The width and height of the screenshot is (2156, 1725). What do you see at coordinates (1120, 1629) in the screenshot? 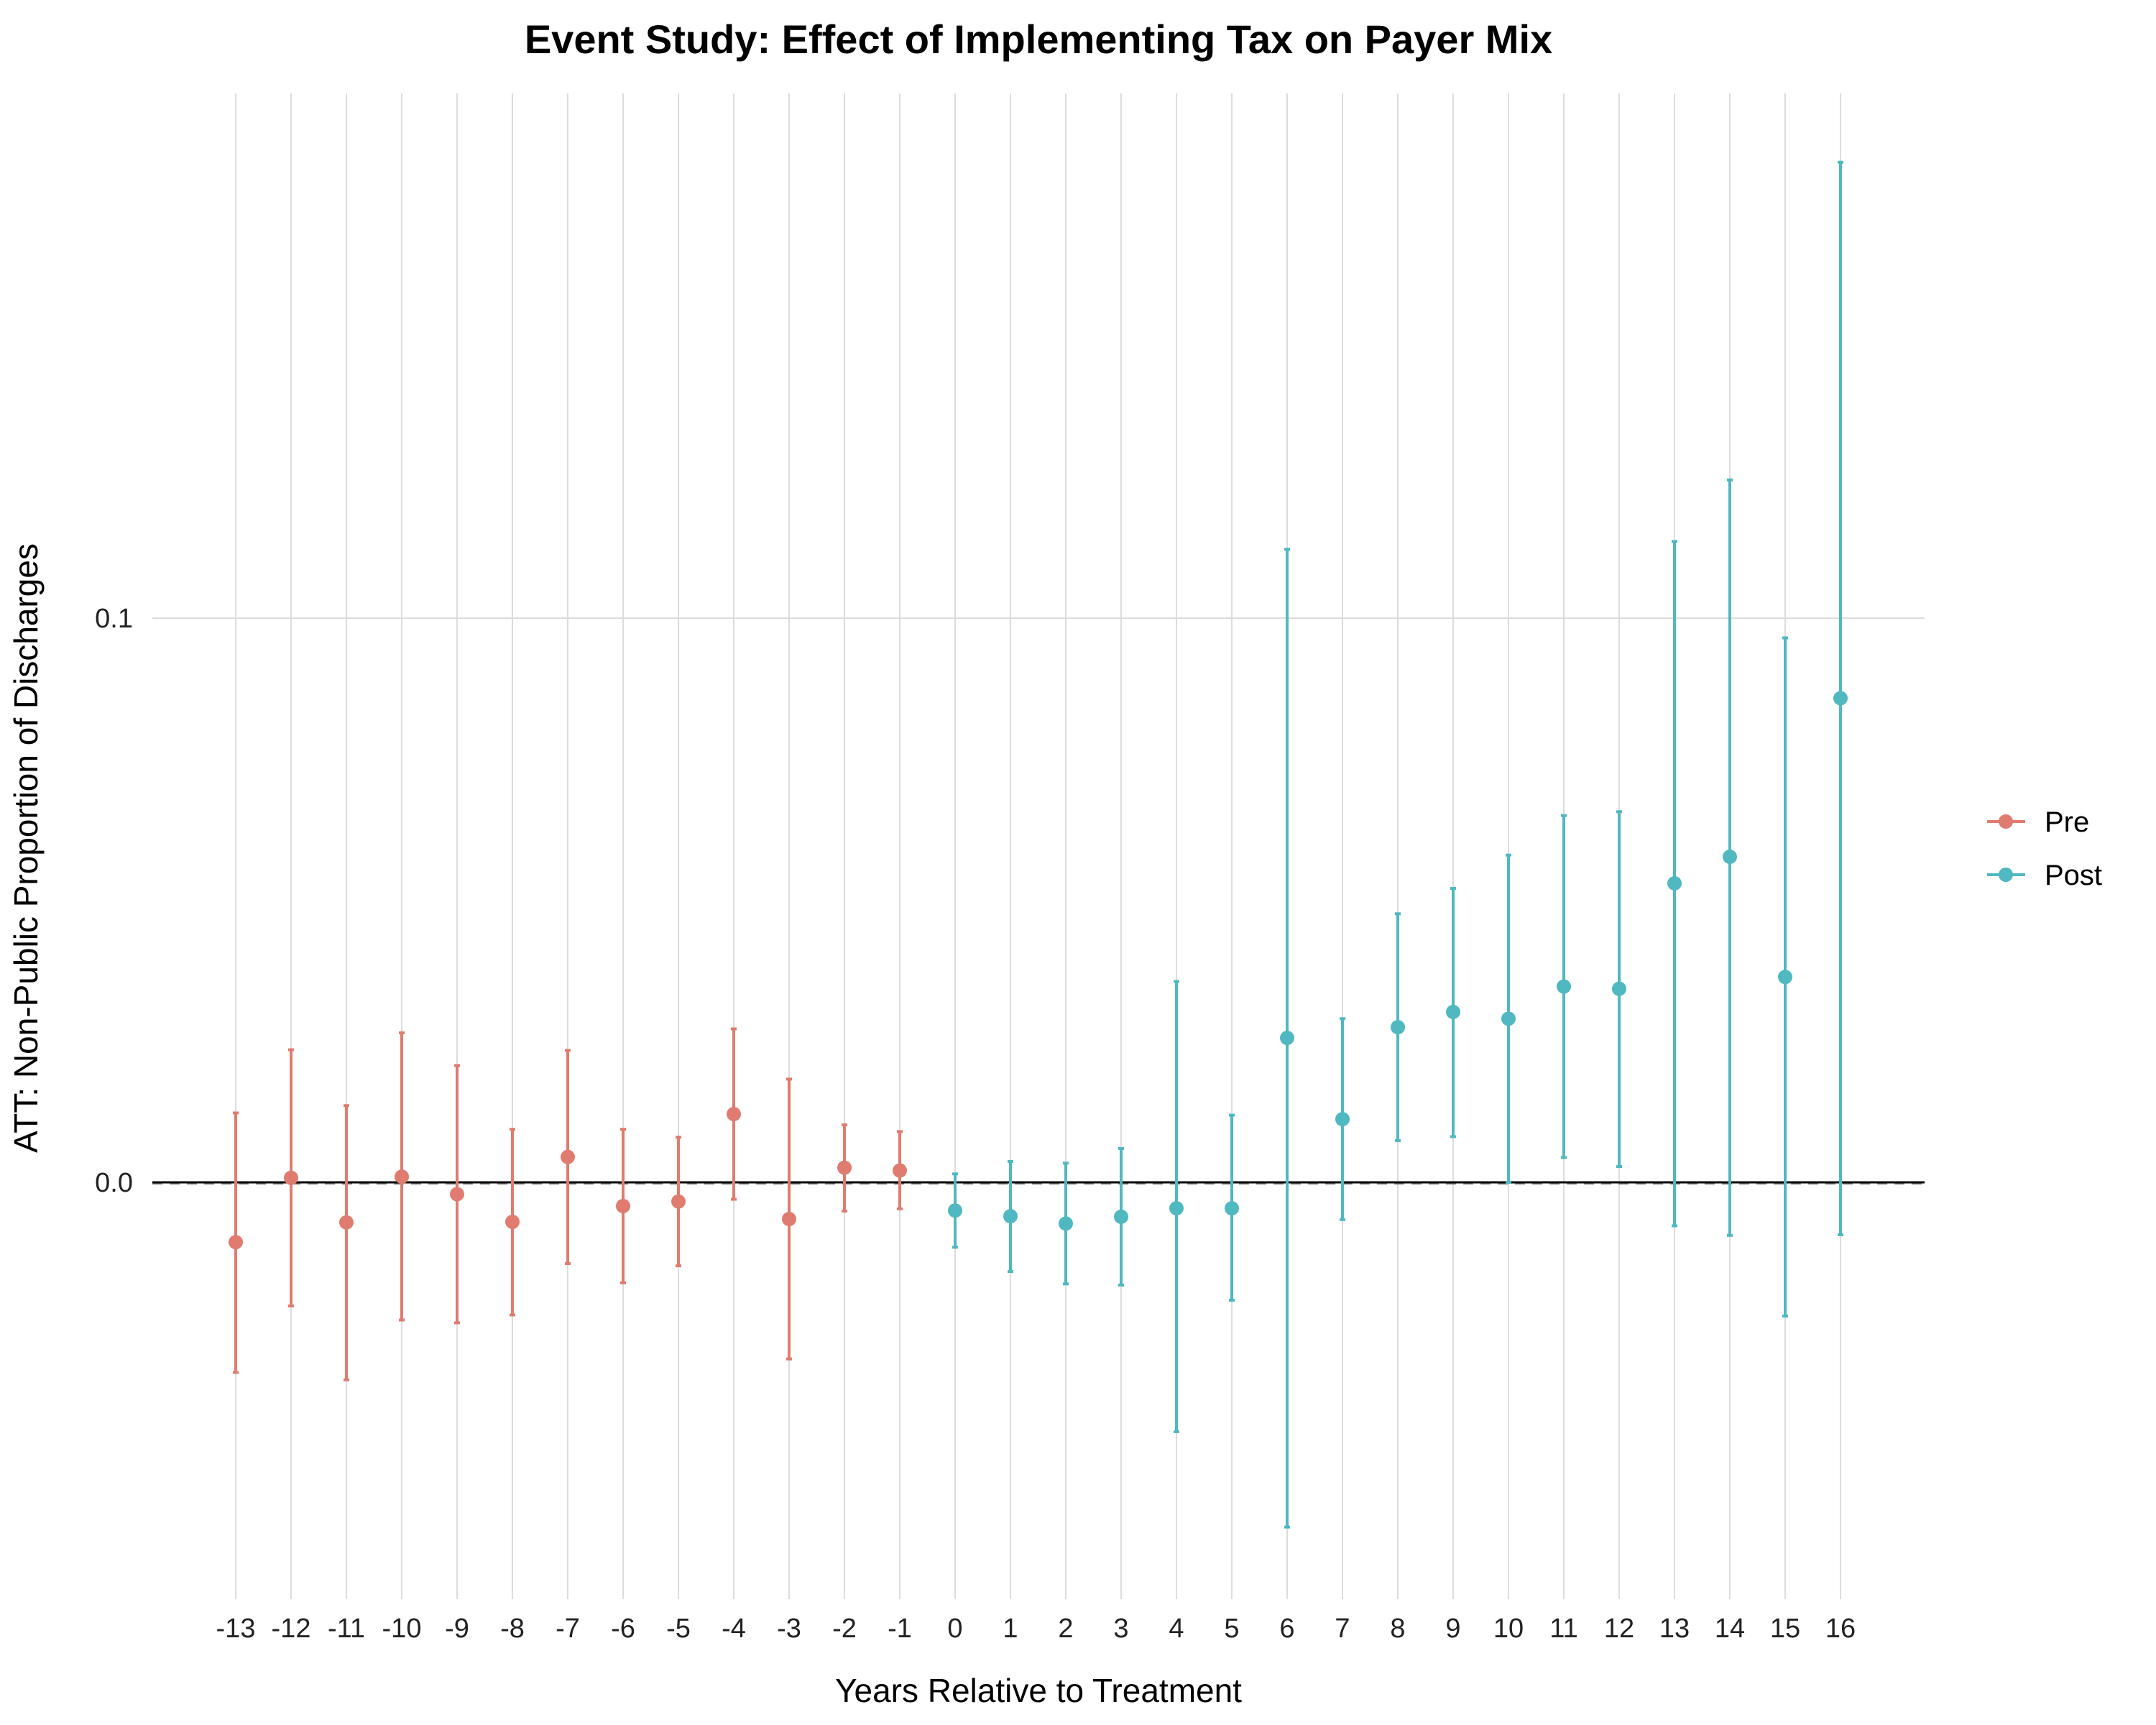
I see `x-tick-label: 3` at bounding box center [1120, 1629].